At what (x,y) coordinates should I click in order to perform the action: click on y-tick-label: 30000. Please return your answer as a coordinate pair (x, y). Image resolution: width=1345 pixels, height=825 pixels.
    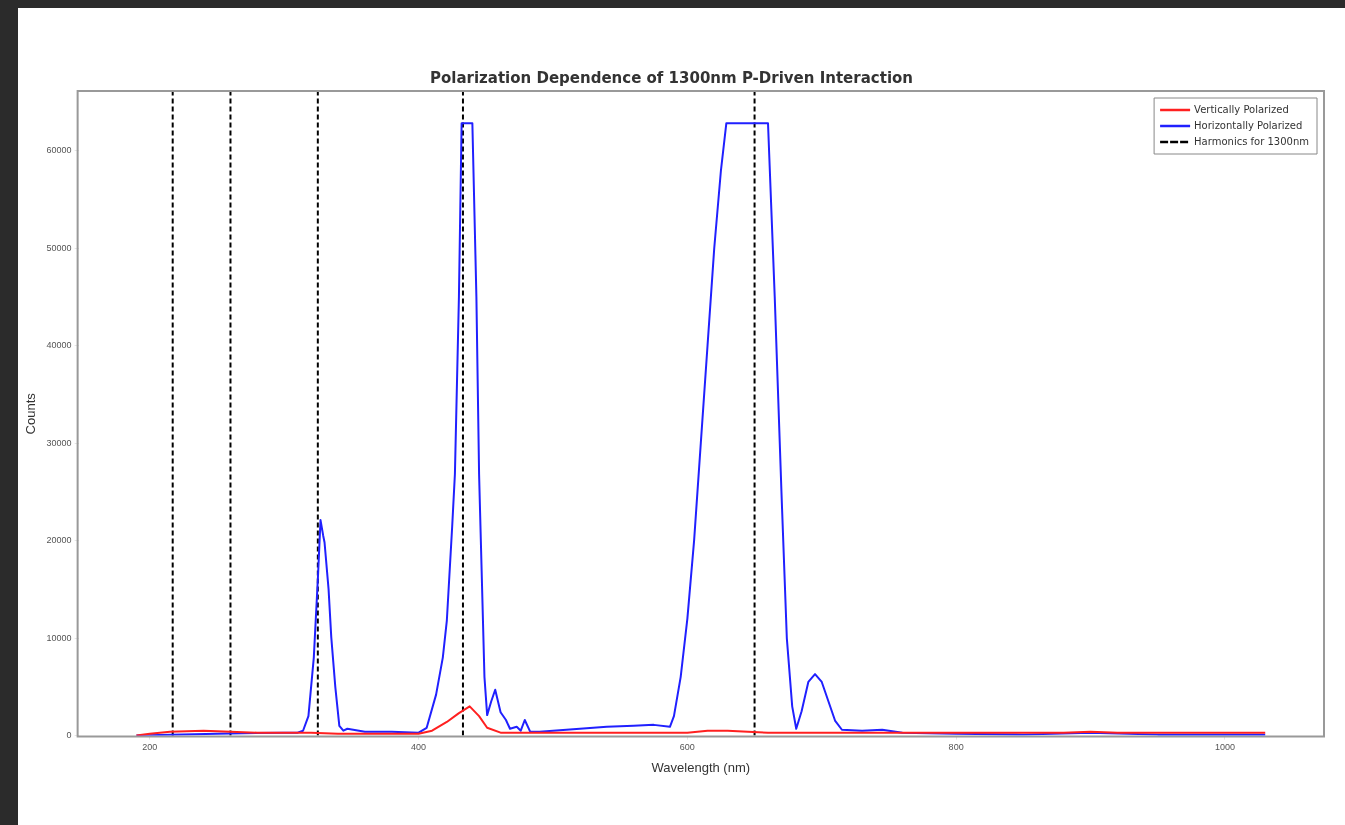
    Looking at the image, I should click on (59, 442).